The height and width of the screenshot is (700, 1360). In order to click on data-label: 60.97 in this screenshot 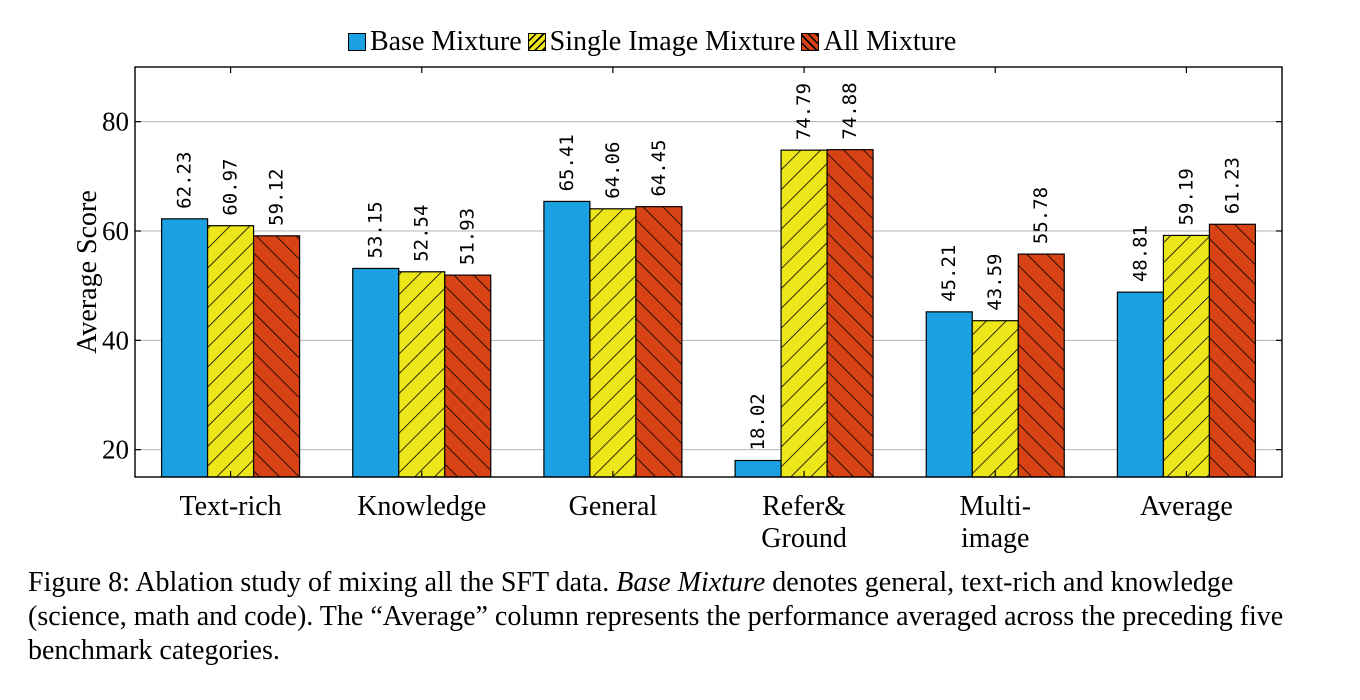, I will do `click(231, 186)`.